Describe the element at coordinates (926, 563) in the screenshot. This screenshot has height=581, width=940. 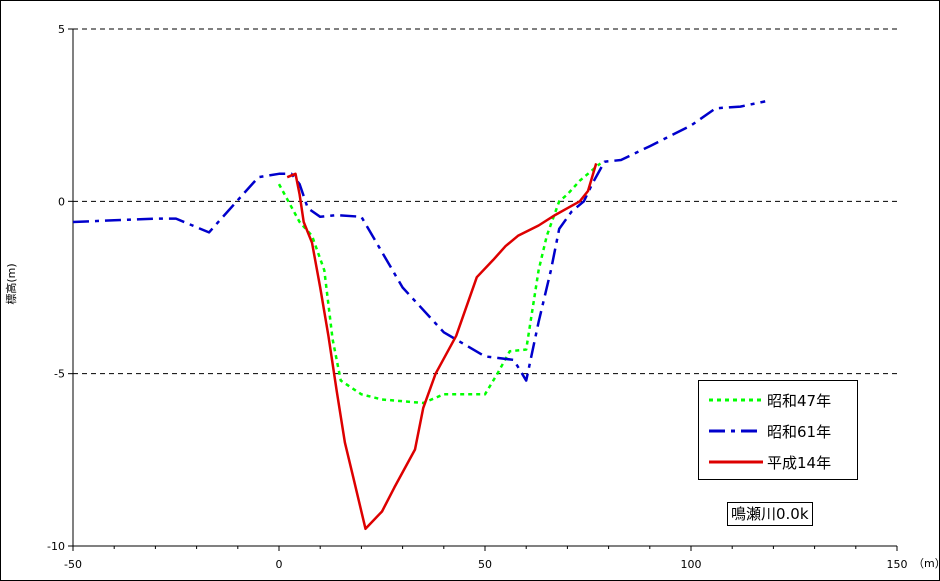
I see `x-axis-unit-label: （m）` at that location.